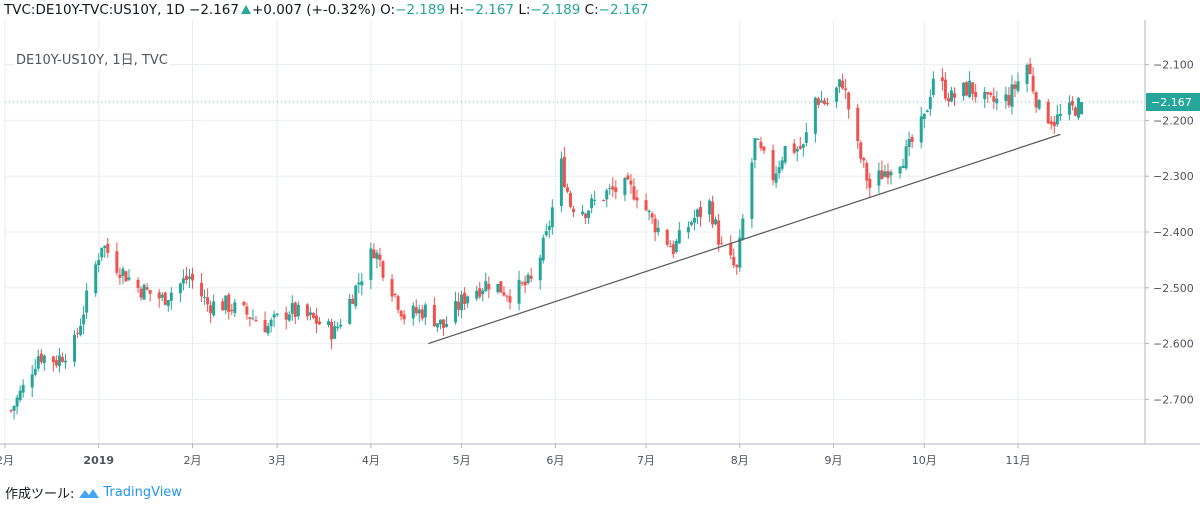  I want to click on x-tick-label: 11月, so click(1017, 460).